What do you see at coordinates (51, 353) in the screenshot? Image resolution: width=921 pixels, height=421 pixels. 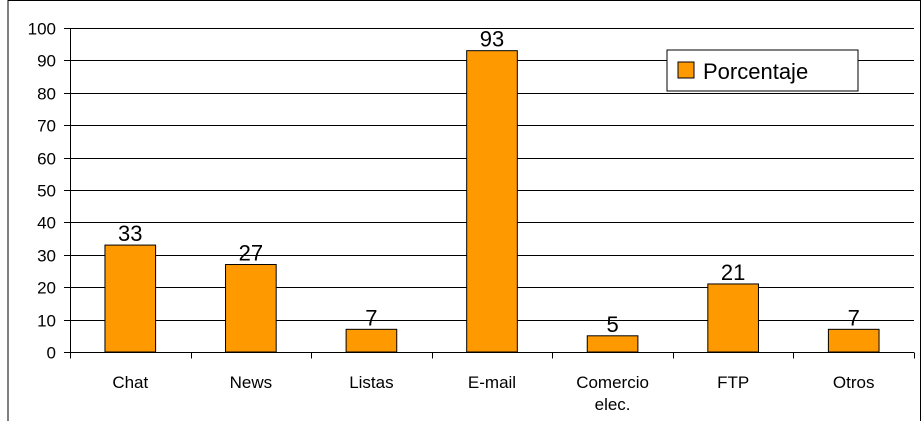 I see `y-tick-label-0: 0` at bounding box center [51, 353].